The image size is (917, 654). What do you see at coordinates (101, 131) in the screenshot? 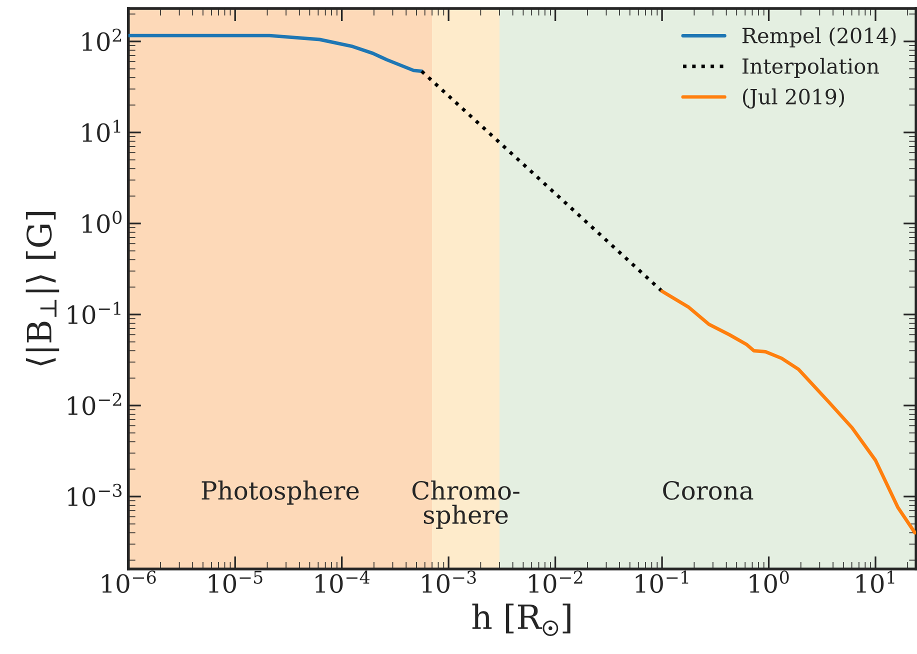
I see `y-tick-label: 10$^{1}$` at bounding box center [101, 131].